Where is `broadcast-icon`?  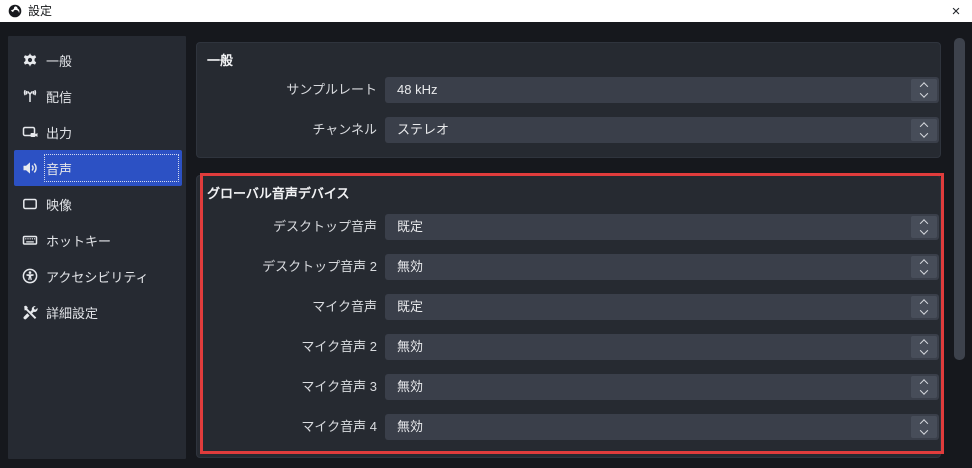 broadcast-icon is located at coordinates (30, 95).